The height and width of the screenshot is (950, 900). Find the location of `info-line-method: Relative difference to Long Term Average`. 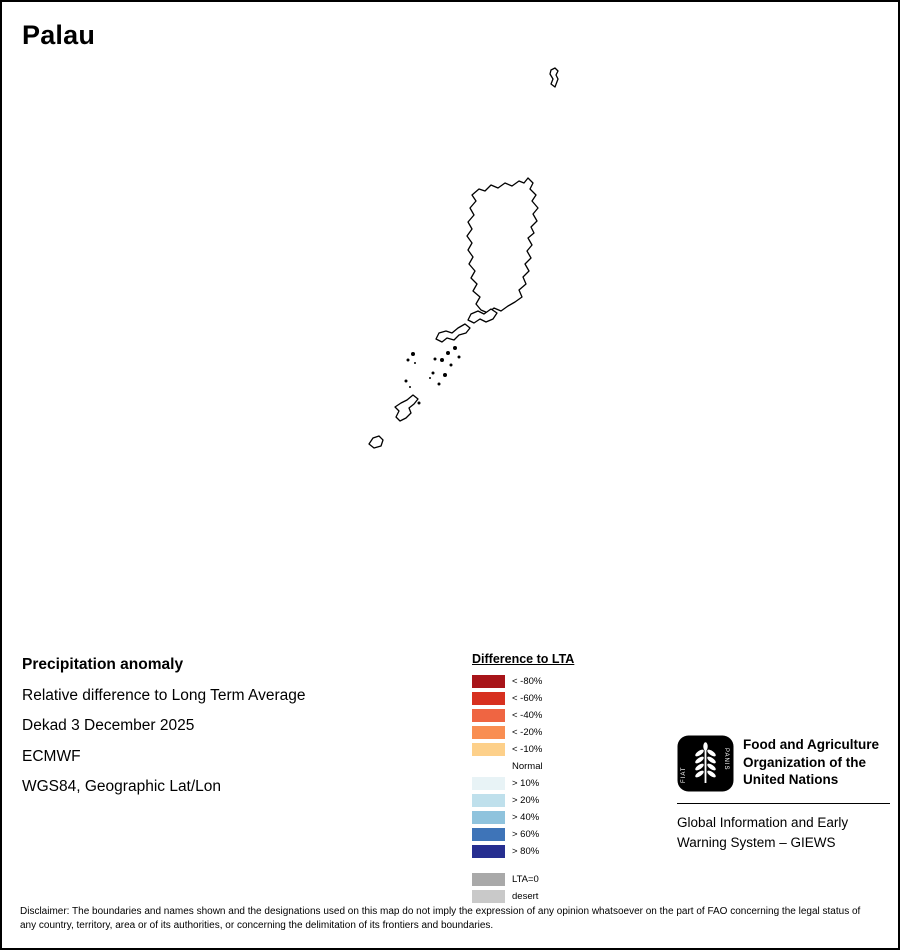

info-line-method: Relative difference to Long Term Average is located at coordinates (164, 695).